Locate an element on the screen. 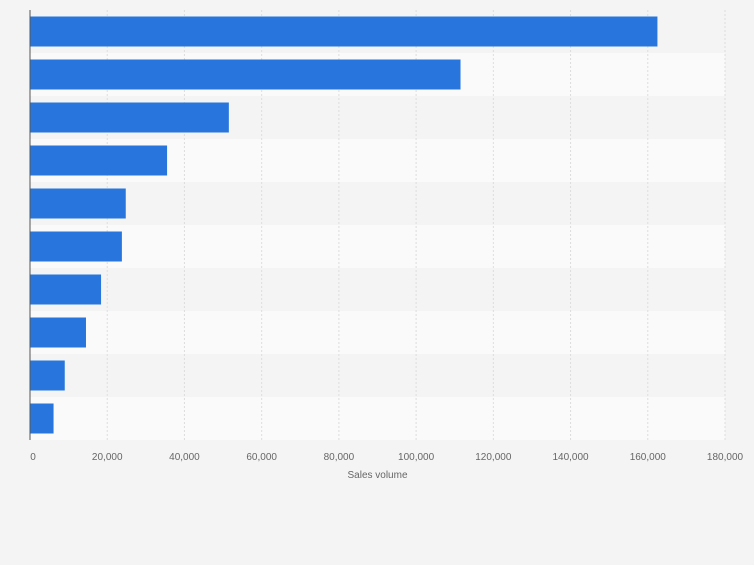 The image size is (754, 565). x-tick-label: 140,000 is located at coordinates (570, 457).